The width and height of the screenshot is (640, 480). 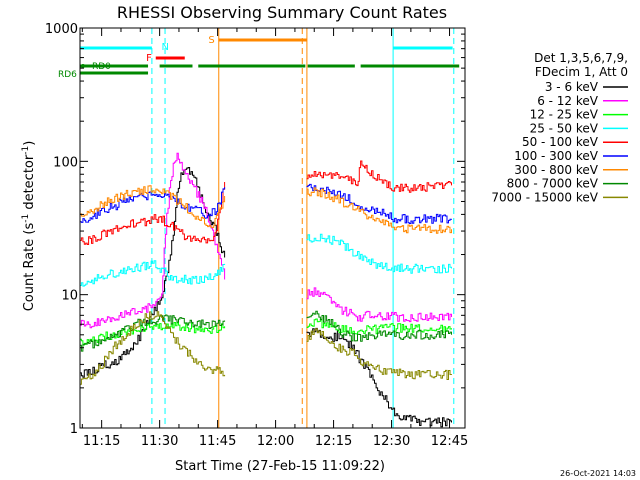 I want to click on footer-timestamp: 26-Oct-2021 14:03, so click(x=598, y=473).